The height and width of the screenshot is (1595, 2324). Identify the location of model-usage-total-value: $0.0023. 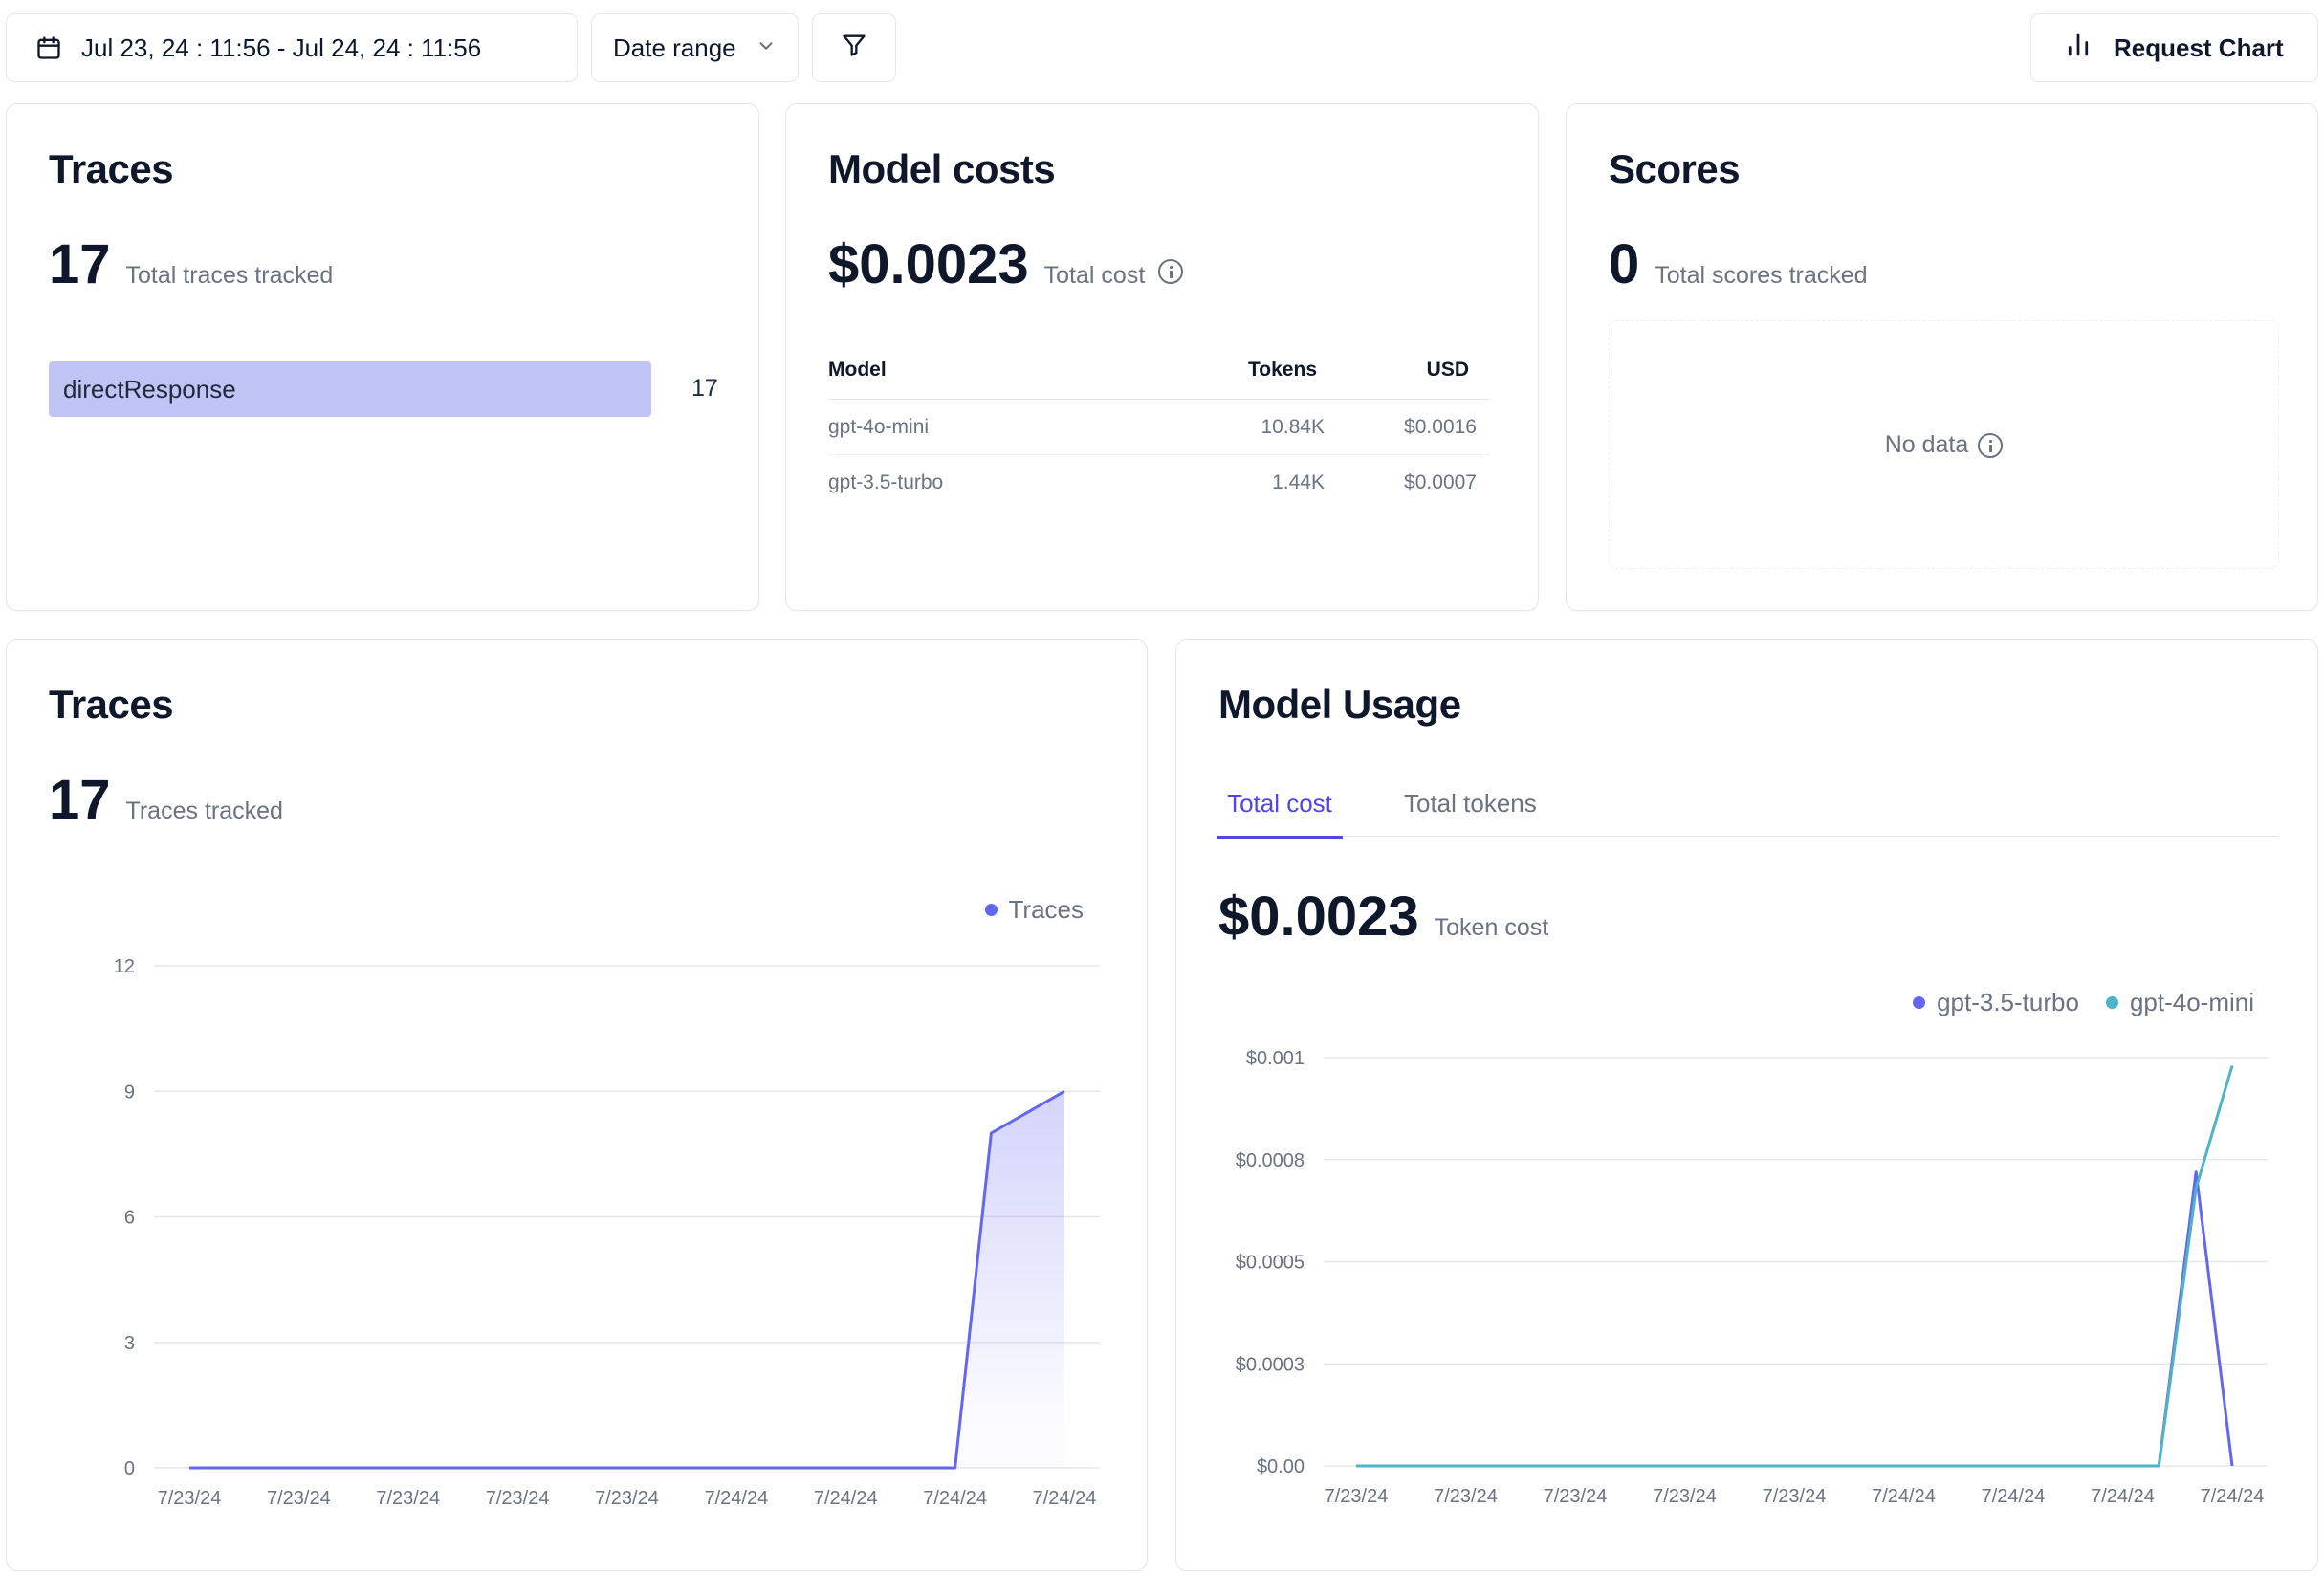
(1318, 916).